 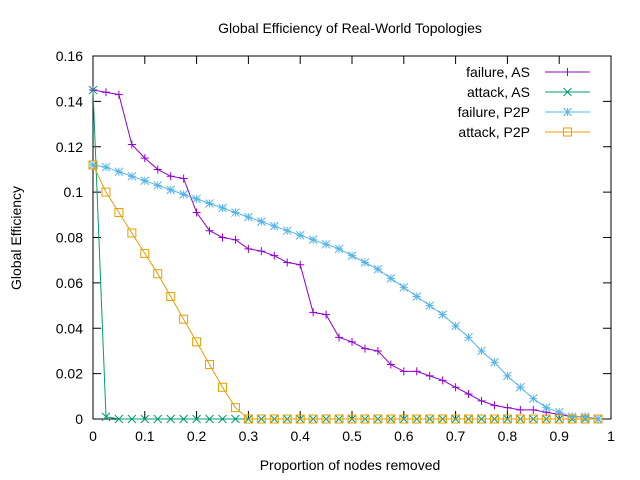 I want to click on x-axis-label: Proportion of nodes removed, so click(x=350, y=465).